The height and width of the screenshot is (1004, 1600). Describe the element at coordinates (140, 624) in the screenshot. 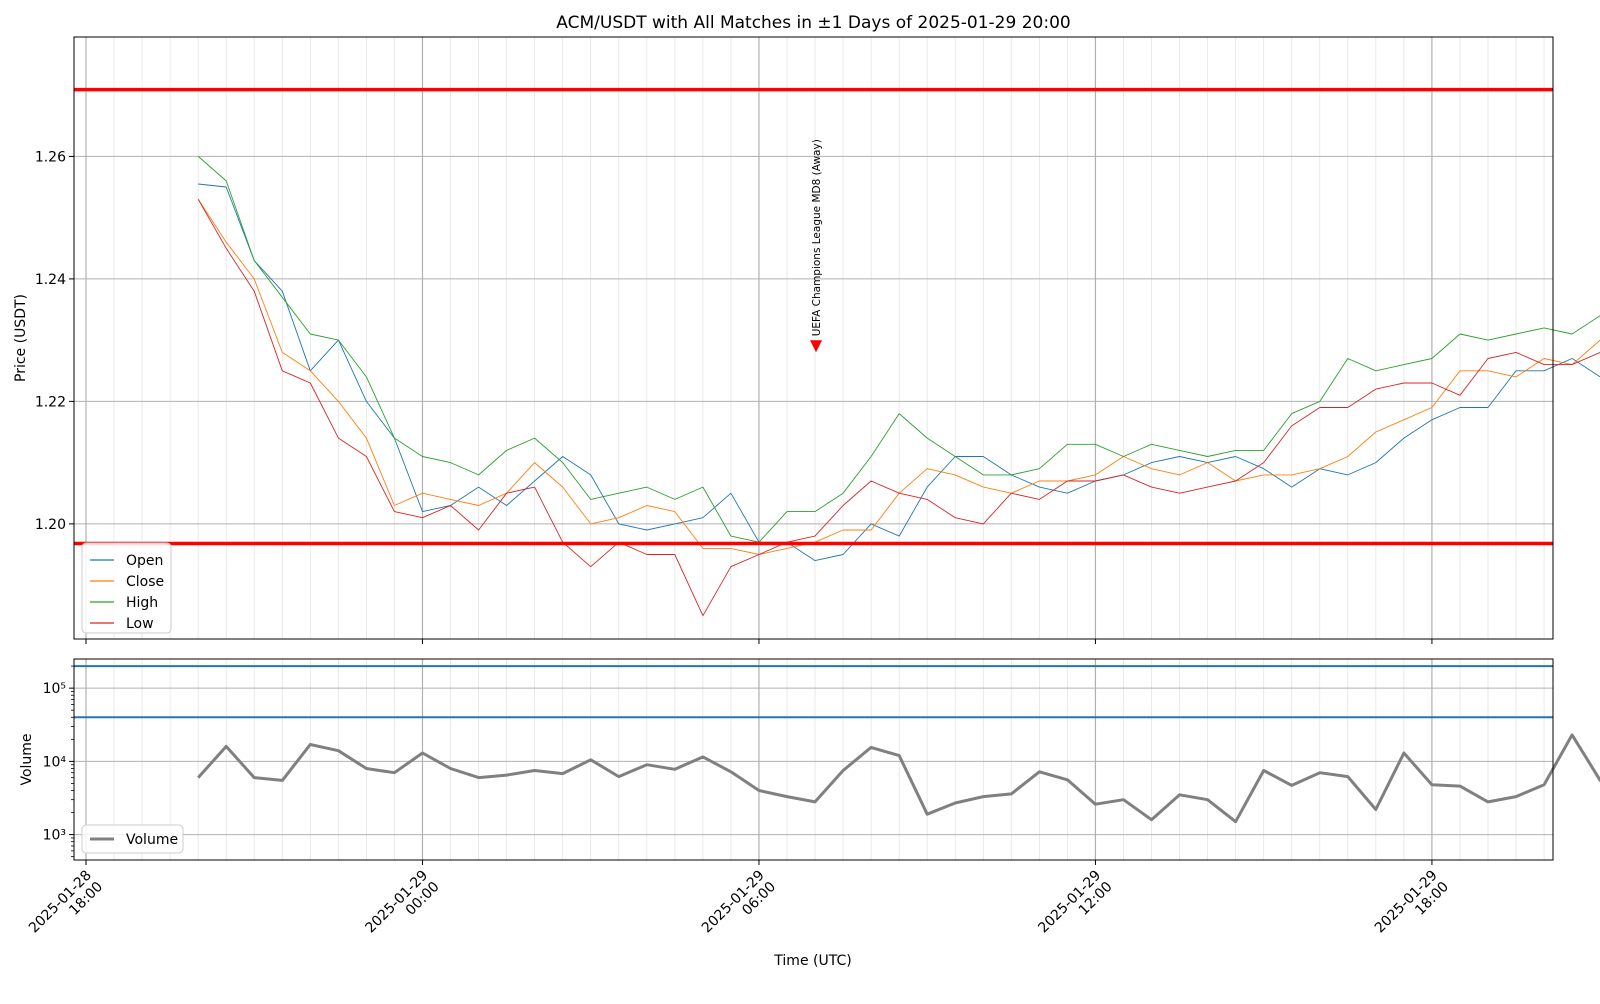

I see `legend-label-low: Low` at that location.